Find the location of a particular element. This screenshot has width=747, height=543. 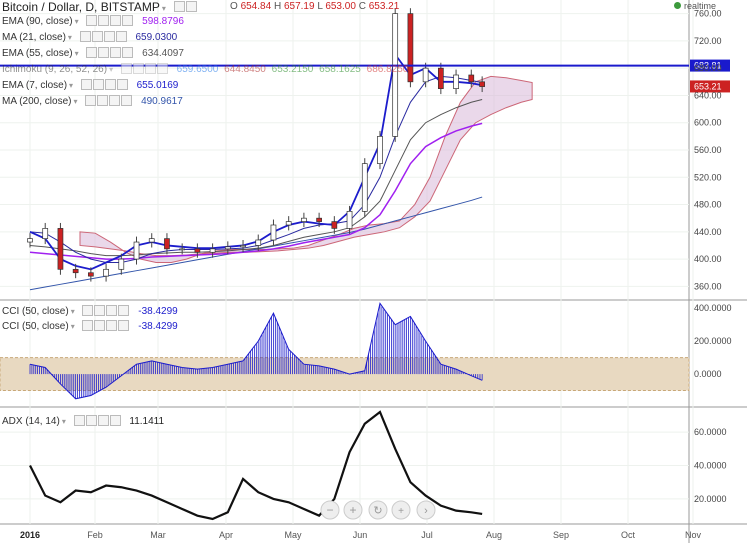

legend-cci-2: CCI (50, close) ▾ -38.4299 is located at coordinates (90, 325).